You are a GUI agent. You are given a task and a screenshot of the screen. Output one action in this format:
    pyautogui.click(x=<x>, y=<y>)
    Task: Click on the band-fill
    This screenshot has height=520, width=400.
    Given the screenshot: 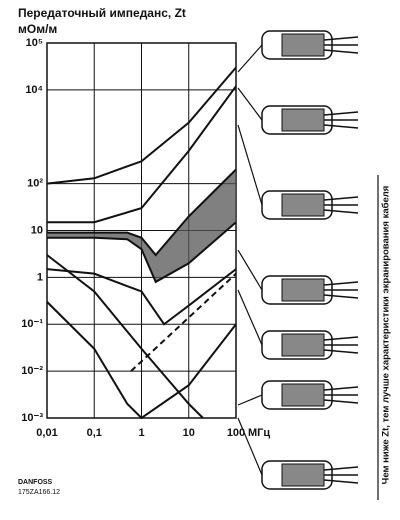 What is the action you would take?
    pyautogui.click(x=141, y=225)
    